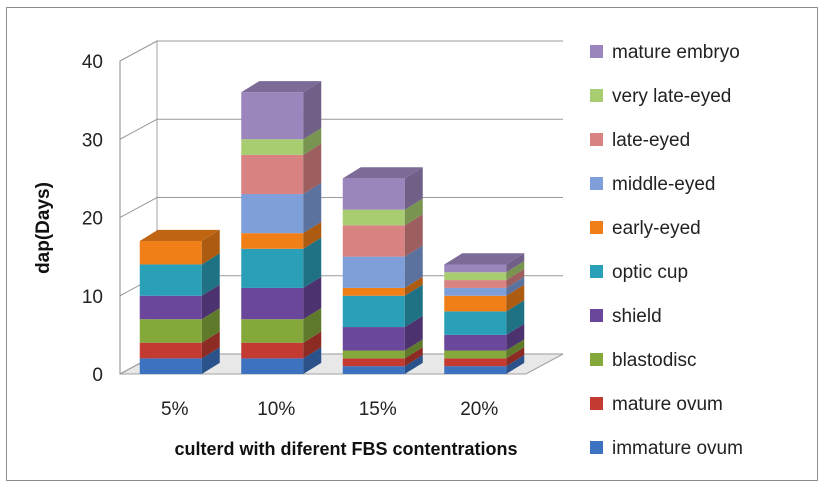  What do you see at coordinates (373, 291) in the screenshot?
I see `bar-segment-15-percent-early-eyed-front` at bounding box center [373, 291].